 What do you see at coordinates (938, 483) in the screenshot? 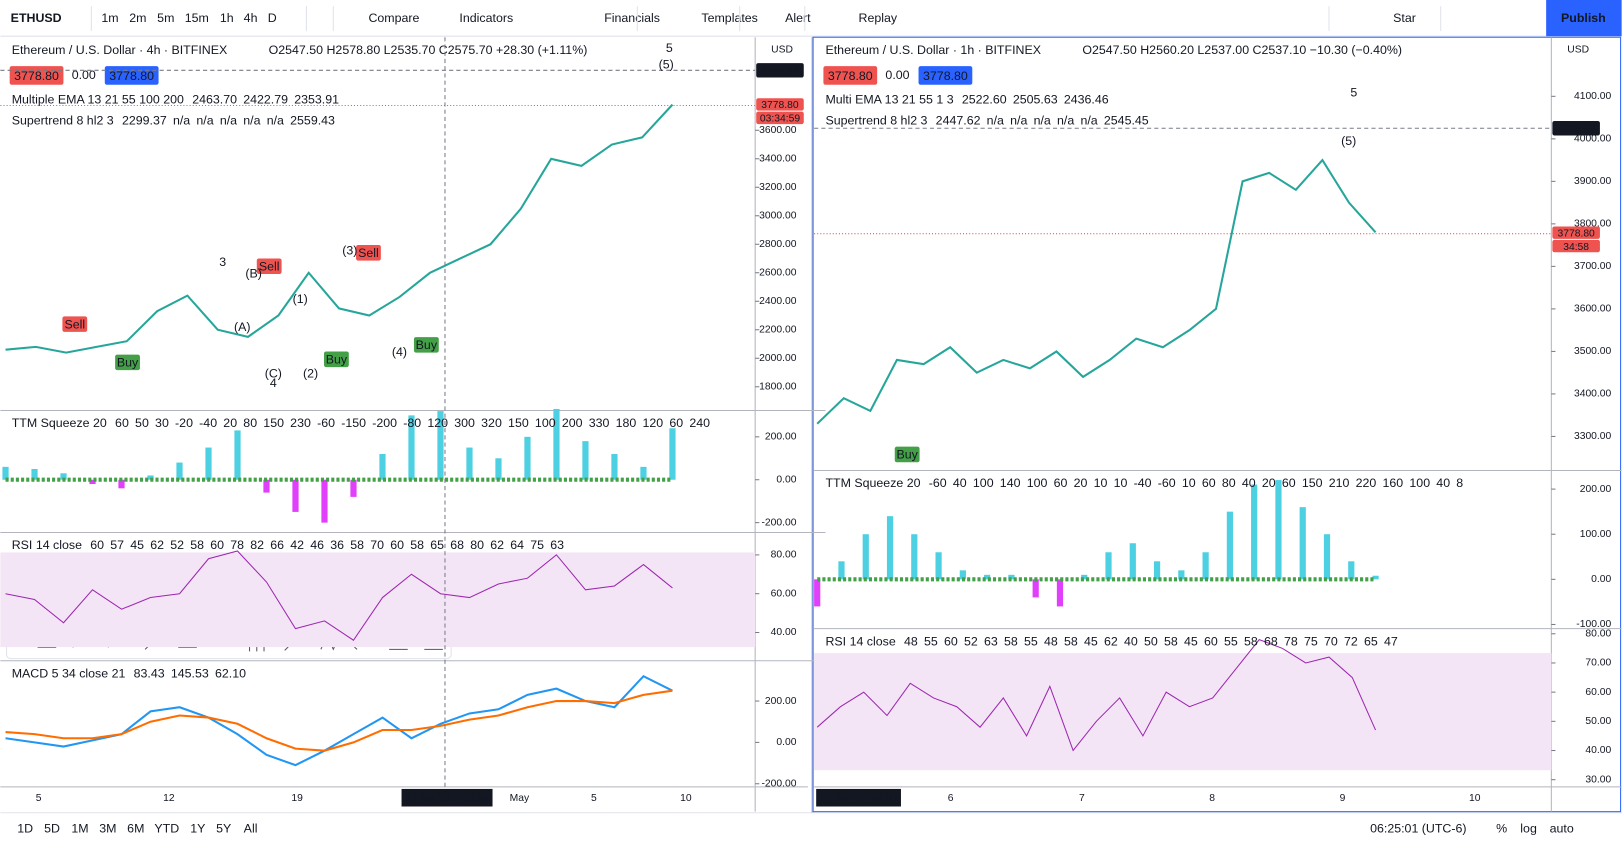
I see `indicator-value: -60` at bounding box center [938, 483].